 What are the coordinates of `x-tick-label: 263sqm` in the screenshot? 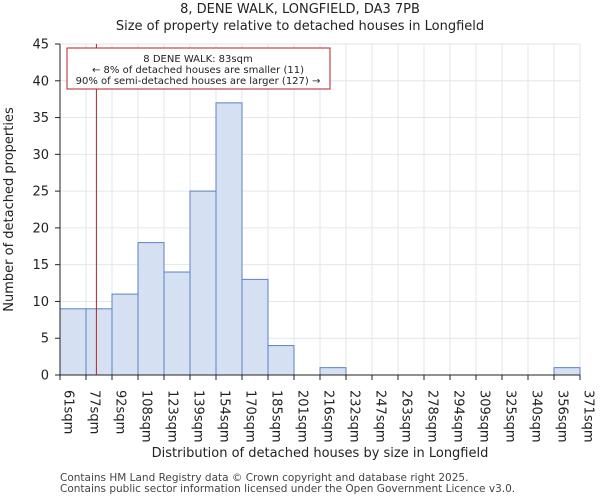 It's located at (406, 416).